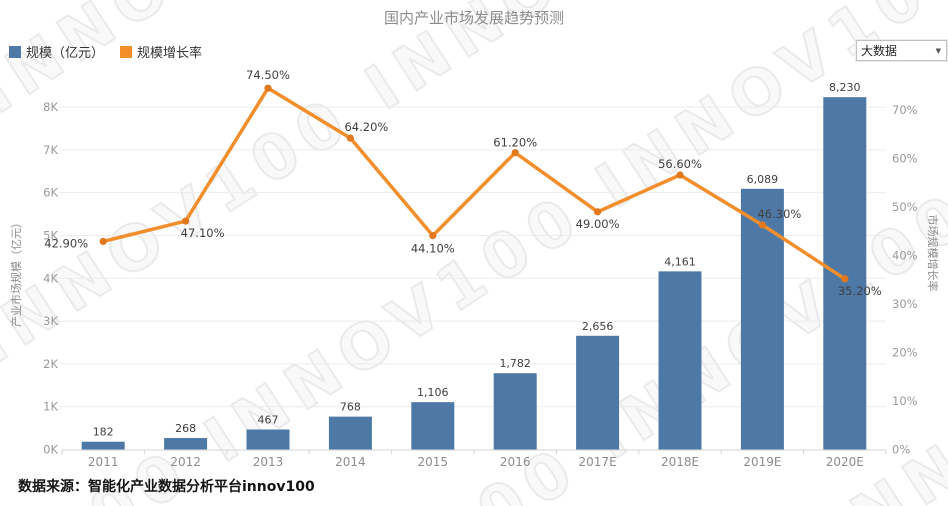  What do you see at coordinates (268, 462) in the screenshot?
I see `x-axis-label: 2013` at bounding box center [268, 462].